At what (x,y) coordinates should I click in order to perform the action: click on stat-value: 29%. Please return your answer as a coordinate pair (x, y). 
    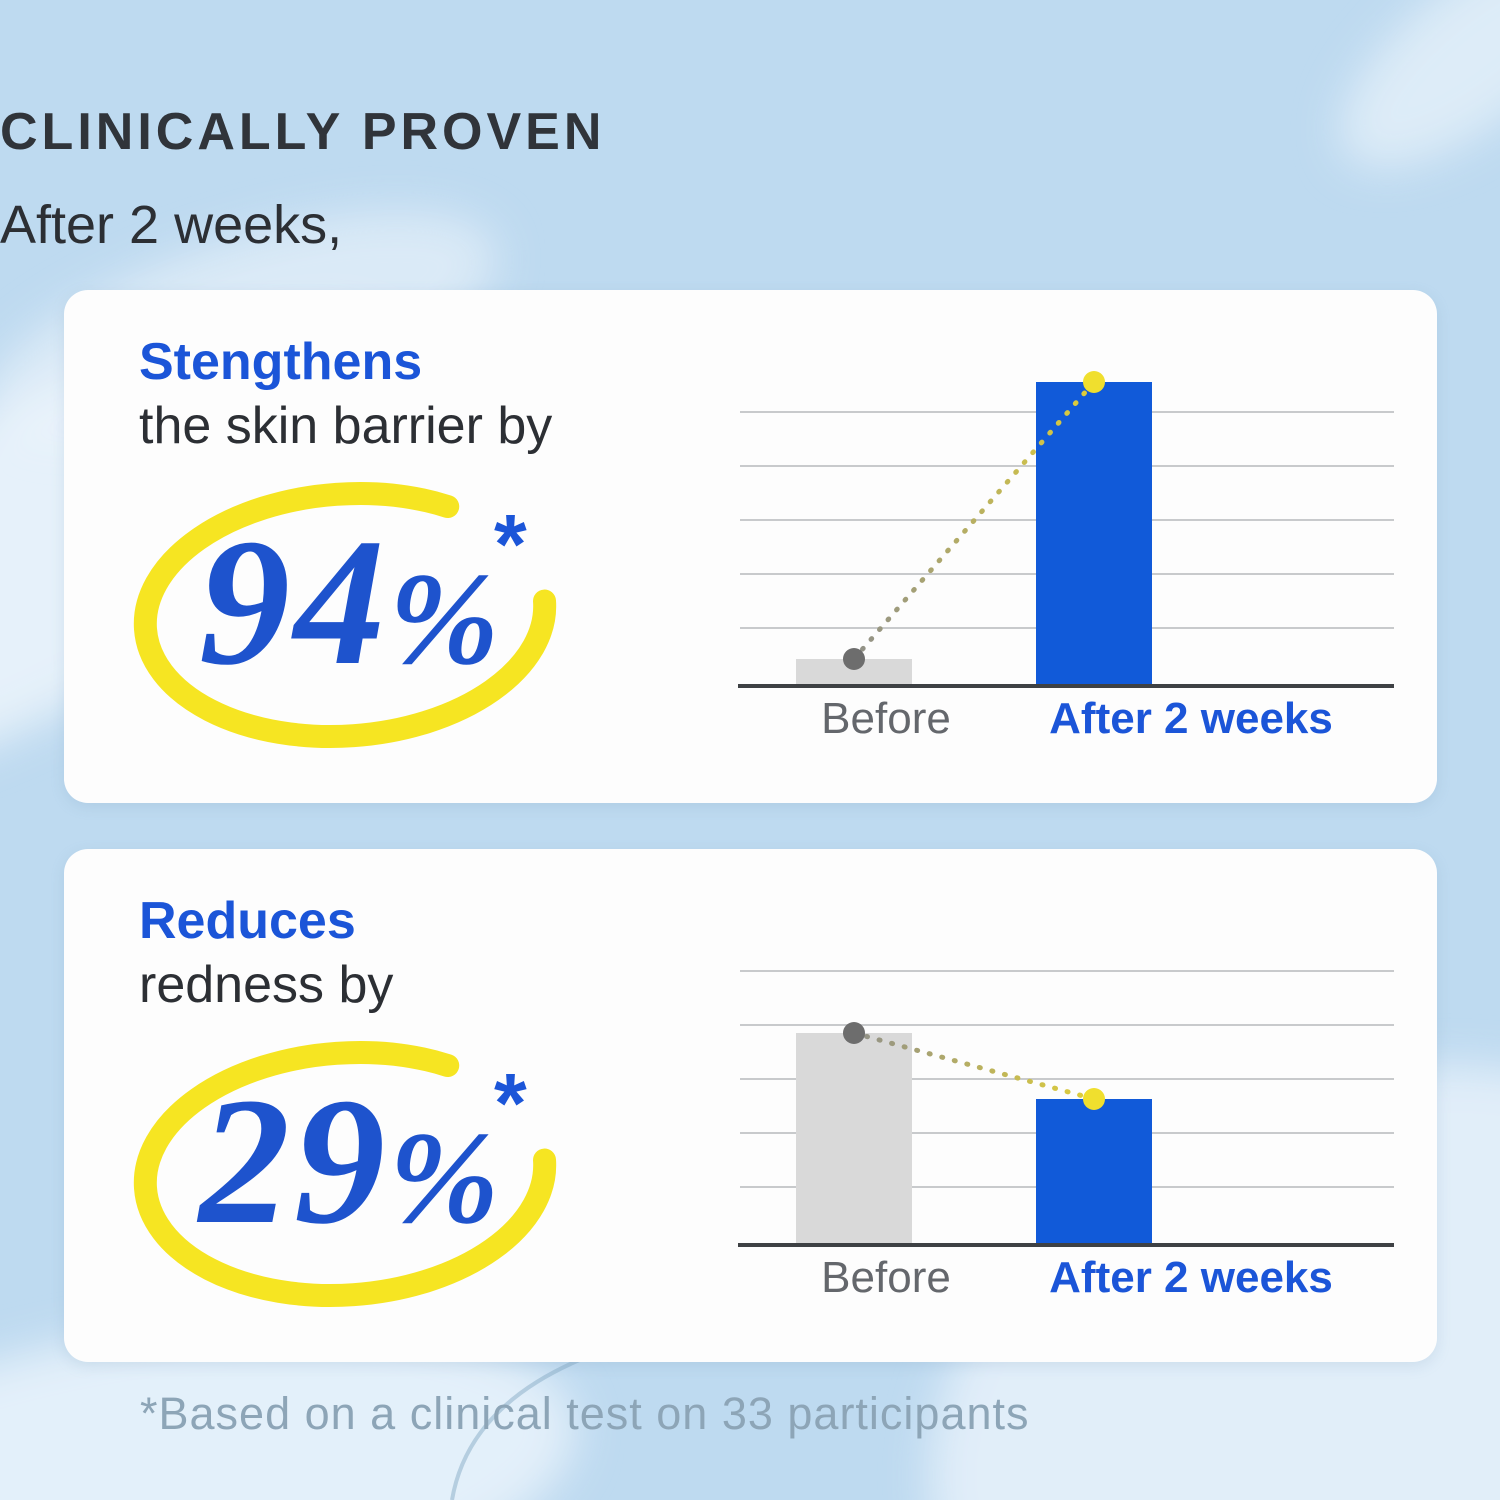
    Looking at the image, I should click on (349, 1162).